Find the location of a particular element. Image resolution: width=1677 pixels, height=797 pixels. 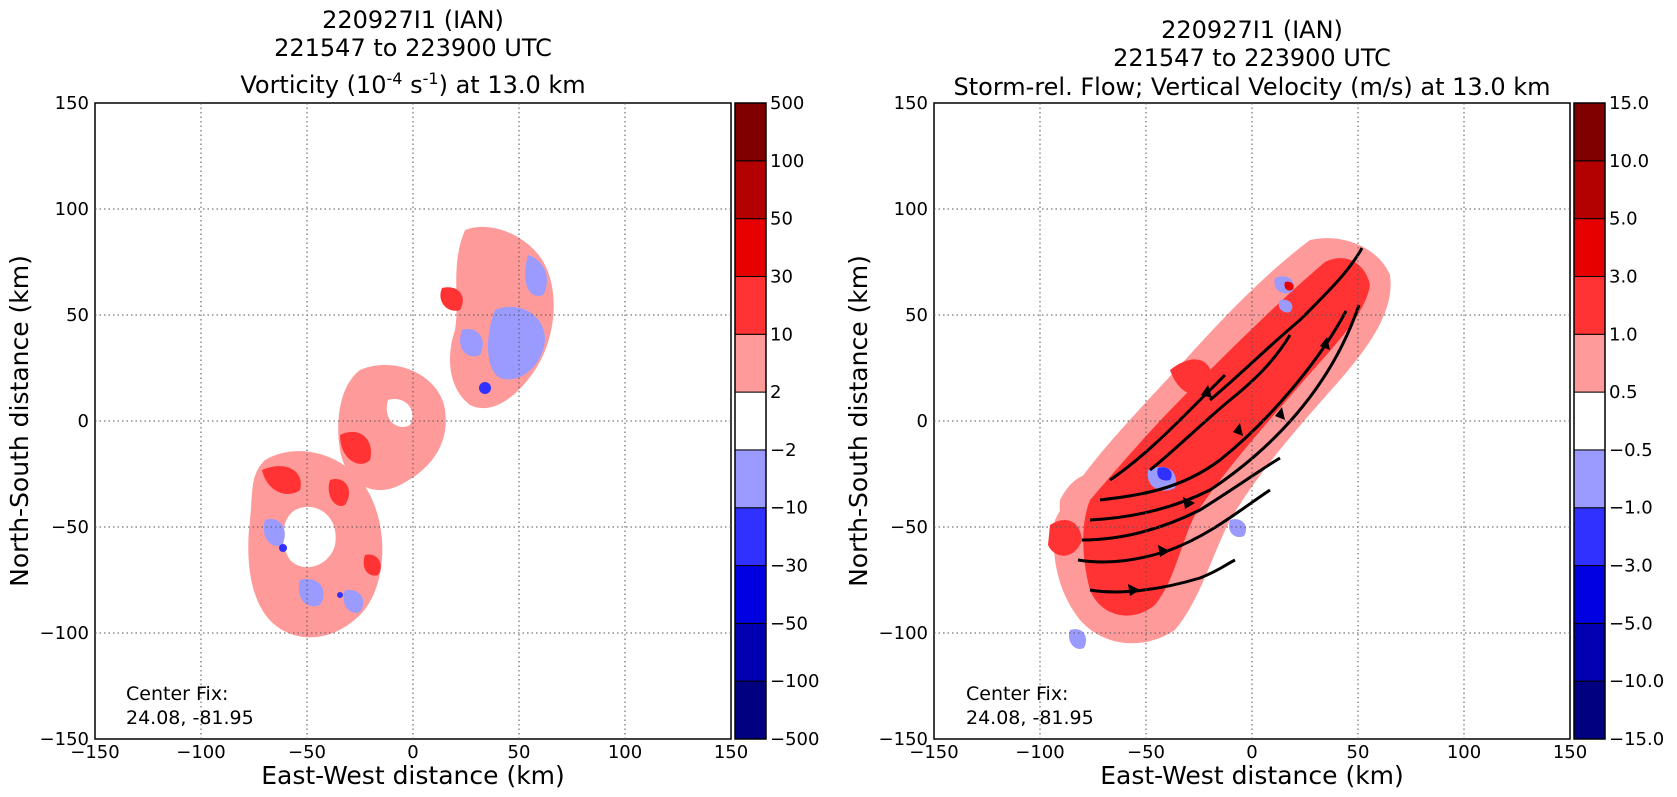

colorbar-tick-label: −15.0 is located at coordinates (1636, 739).